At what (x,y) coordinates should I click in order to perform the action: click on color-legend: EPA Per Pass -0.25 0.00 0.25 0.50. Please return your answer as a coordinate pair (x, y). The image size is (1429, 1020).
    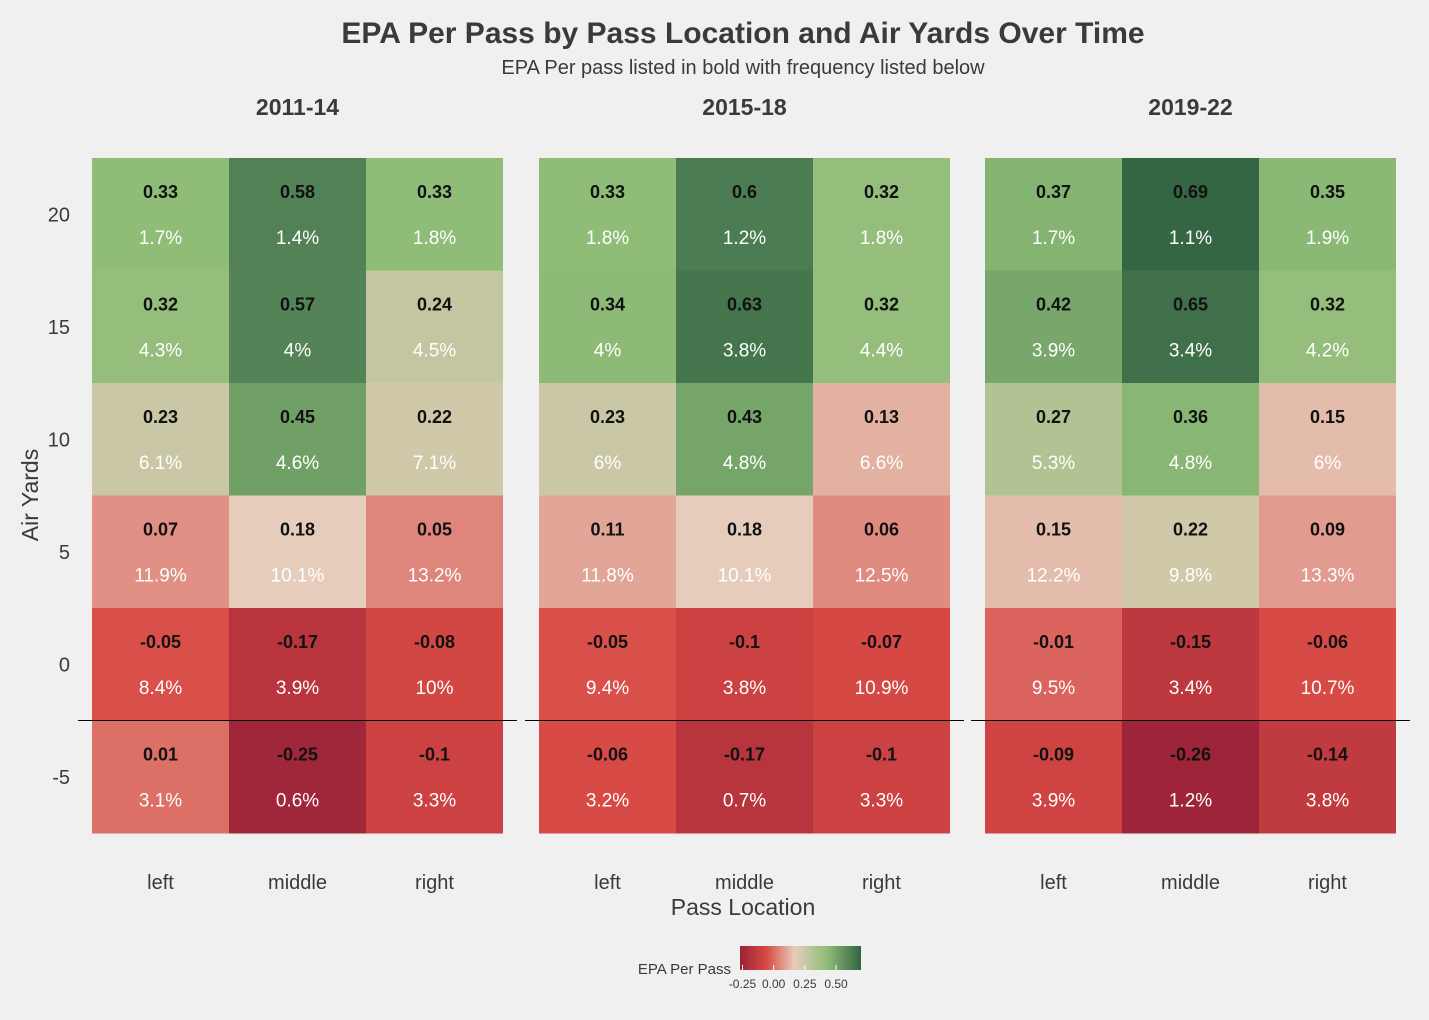
    Looking at the image, I should click on (749, 968).